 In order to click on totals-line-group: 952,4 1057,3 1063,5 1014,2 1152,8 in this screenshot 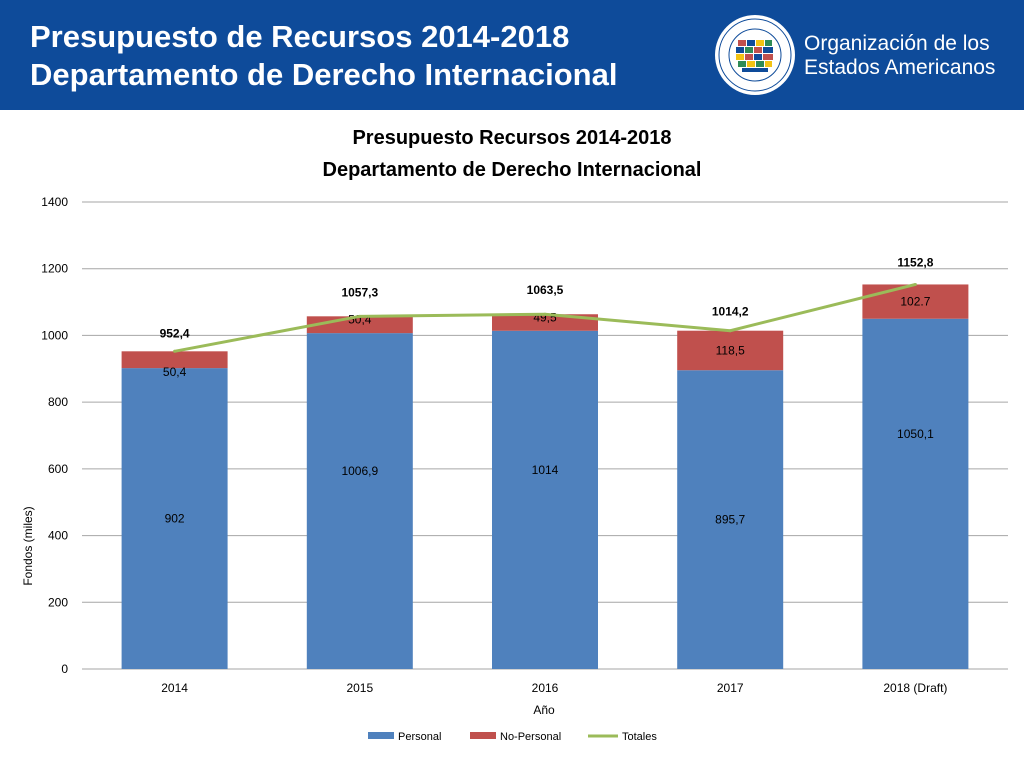, I will do `click(547, 304)`.